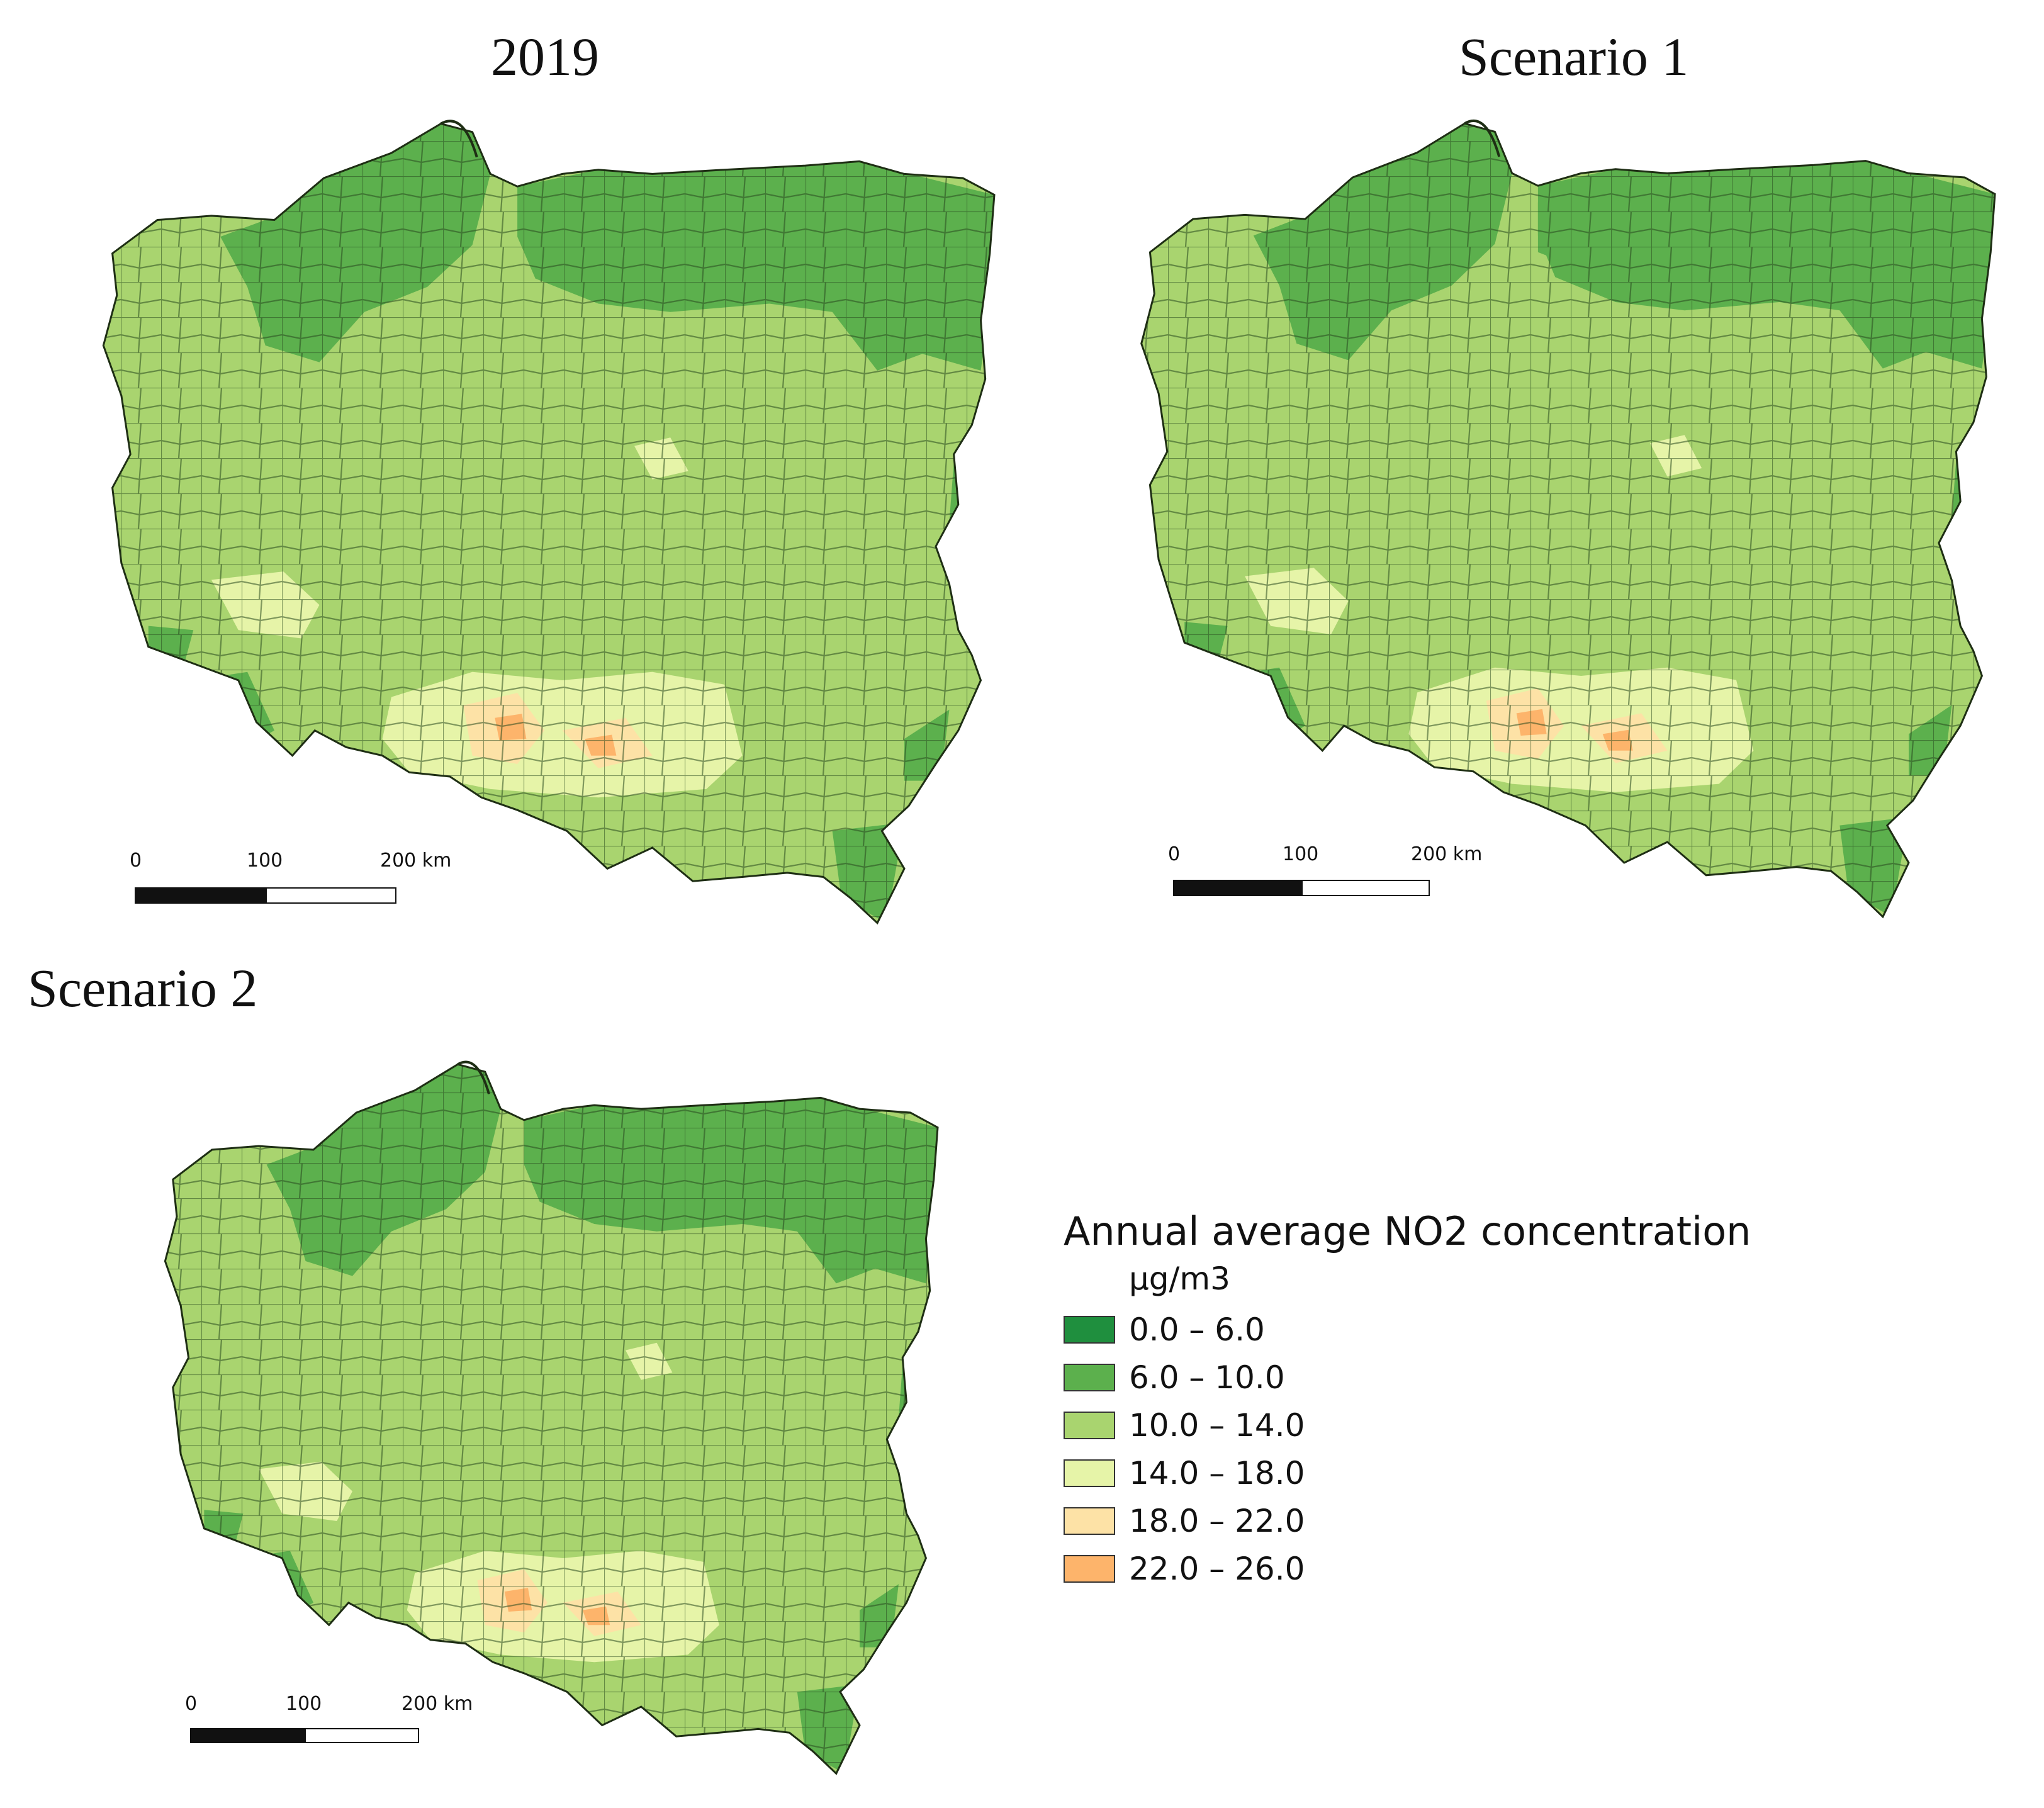  Describe the element at coordinates (1407, 1521) in the screenshot. I see `legend-item: 18.0 – 22.0` at that location.